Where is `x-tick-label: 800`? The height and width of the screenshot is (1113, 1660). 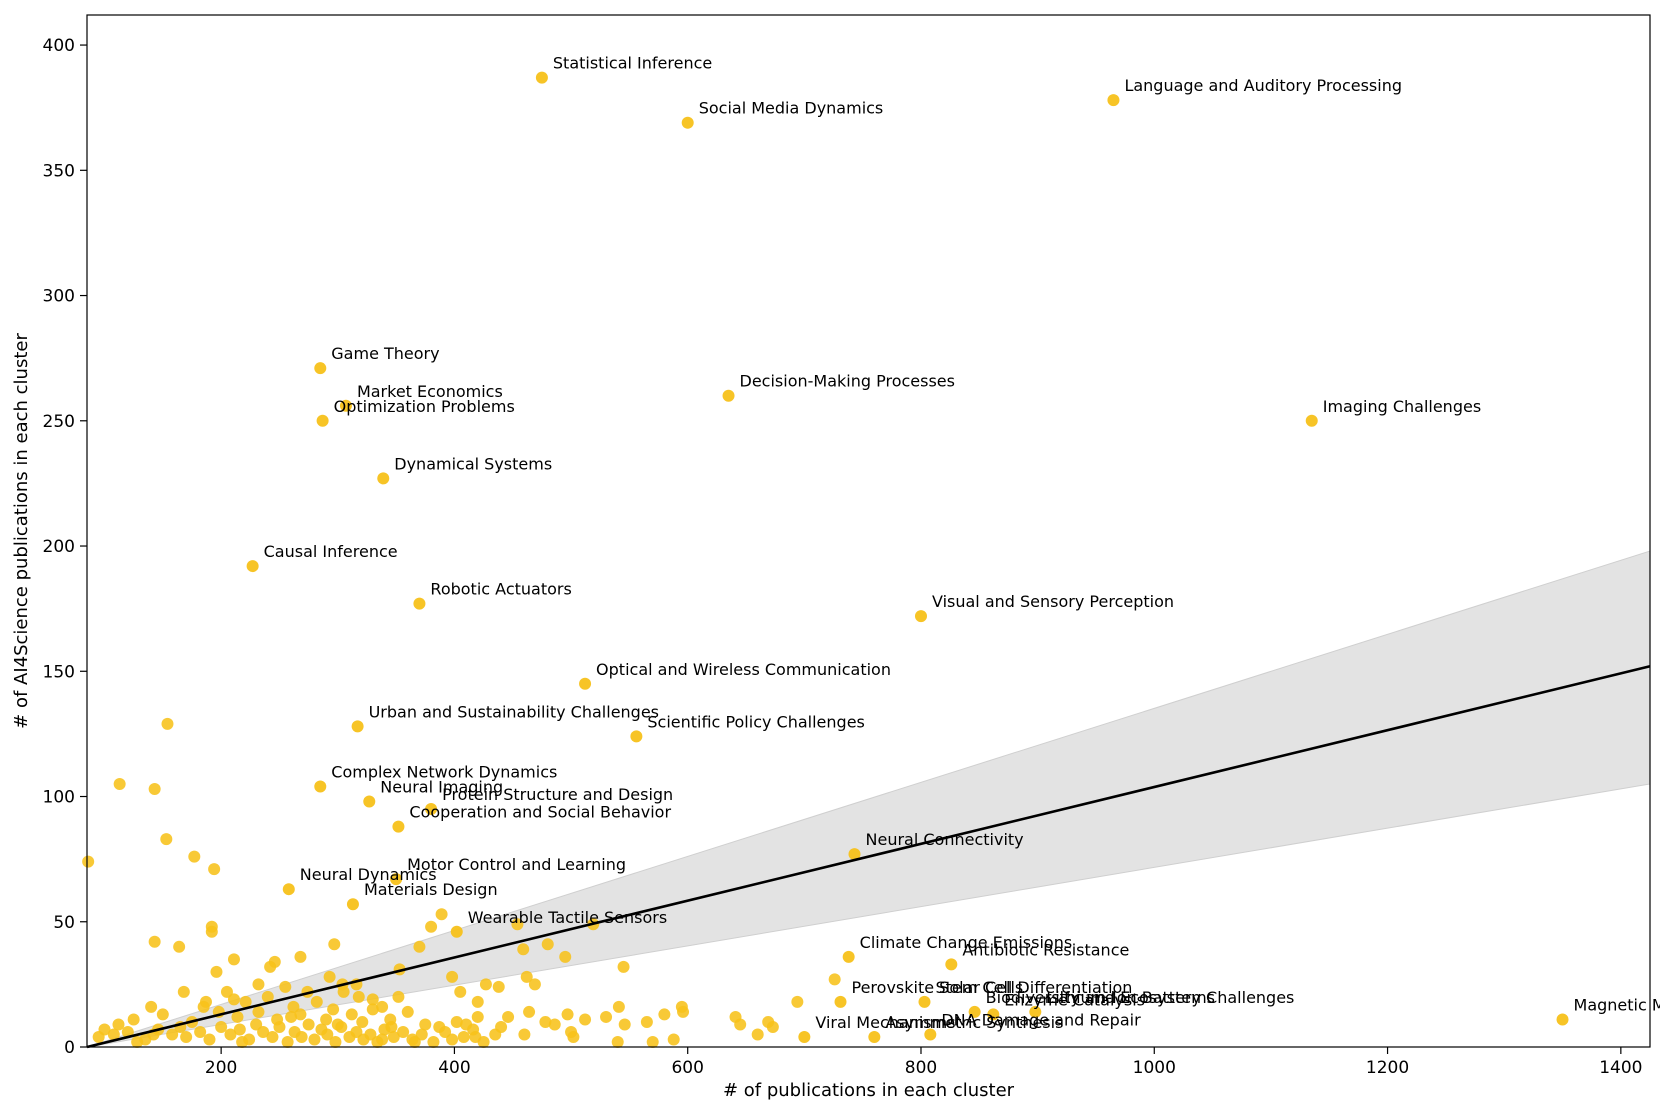 x-tick-label: 800 is located at coordinates (921, 1068).